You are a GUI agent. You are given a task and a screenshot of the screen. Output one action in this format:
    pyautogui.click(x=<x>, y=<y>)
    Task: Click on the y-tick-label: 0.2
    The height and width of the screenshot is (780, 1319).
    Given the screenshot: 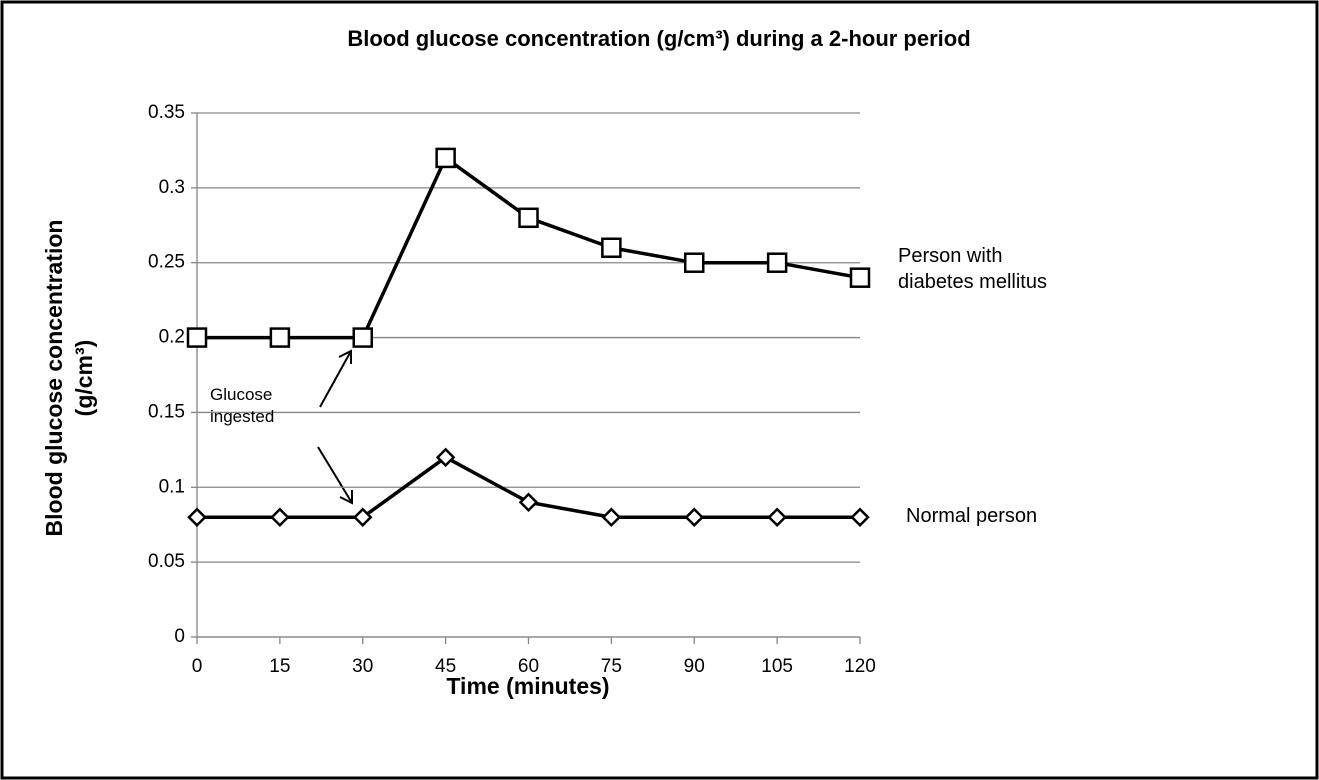 What is the action you would take?
    pyautogui.click(x=172, y=337)
    